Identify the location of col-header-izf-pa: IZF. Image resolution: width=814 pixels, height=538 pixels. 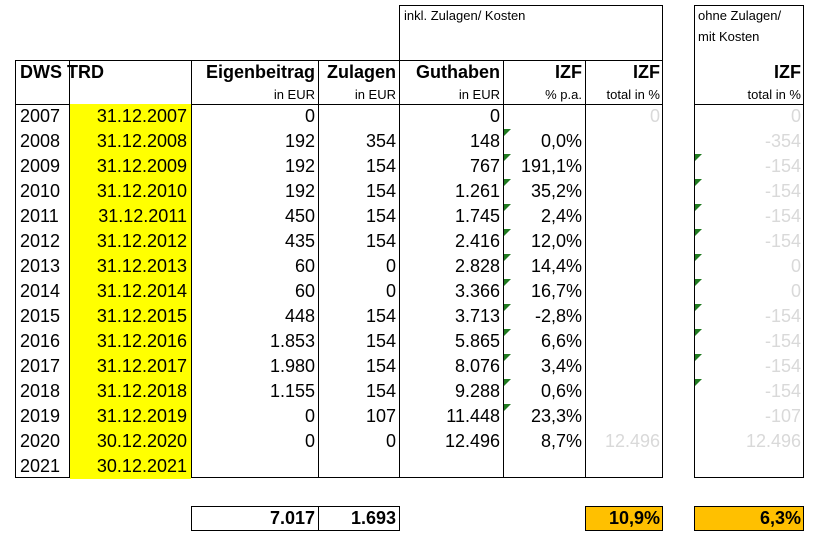
(568, 72).